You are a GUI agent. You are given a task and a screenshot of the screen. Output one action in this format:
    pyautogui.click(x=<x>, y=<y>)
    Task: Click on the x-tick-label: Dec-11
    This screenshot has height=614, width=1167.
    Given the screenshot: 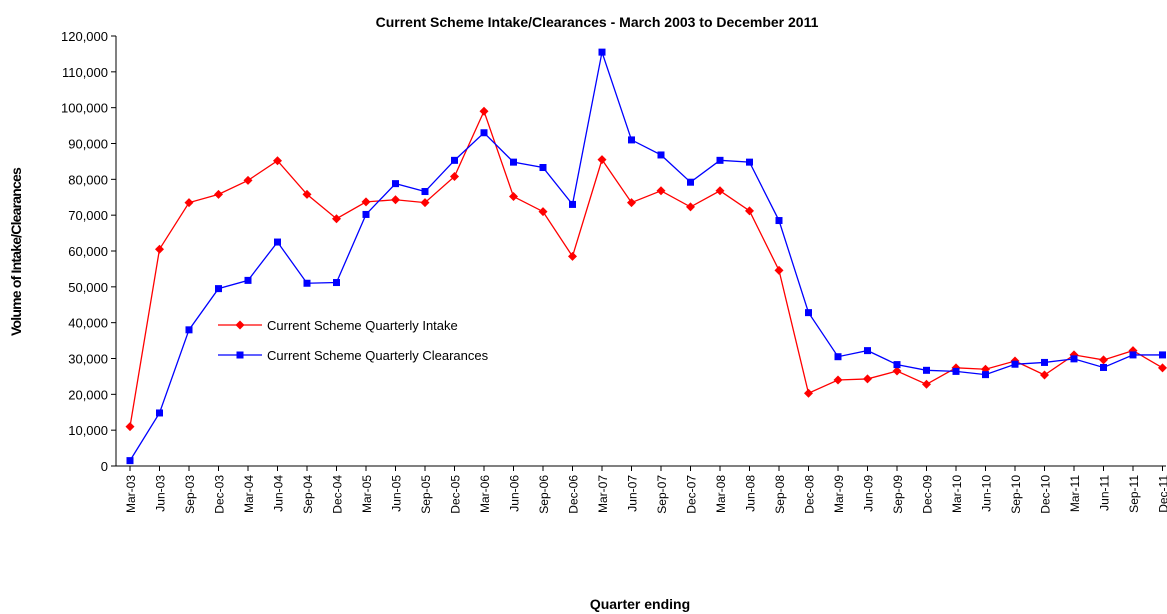 What is the action you would take?
    pyautogui.click(x=1162, y=494)
    